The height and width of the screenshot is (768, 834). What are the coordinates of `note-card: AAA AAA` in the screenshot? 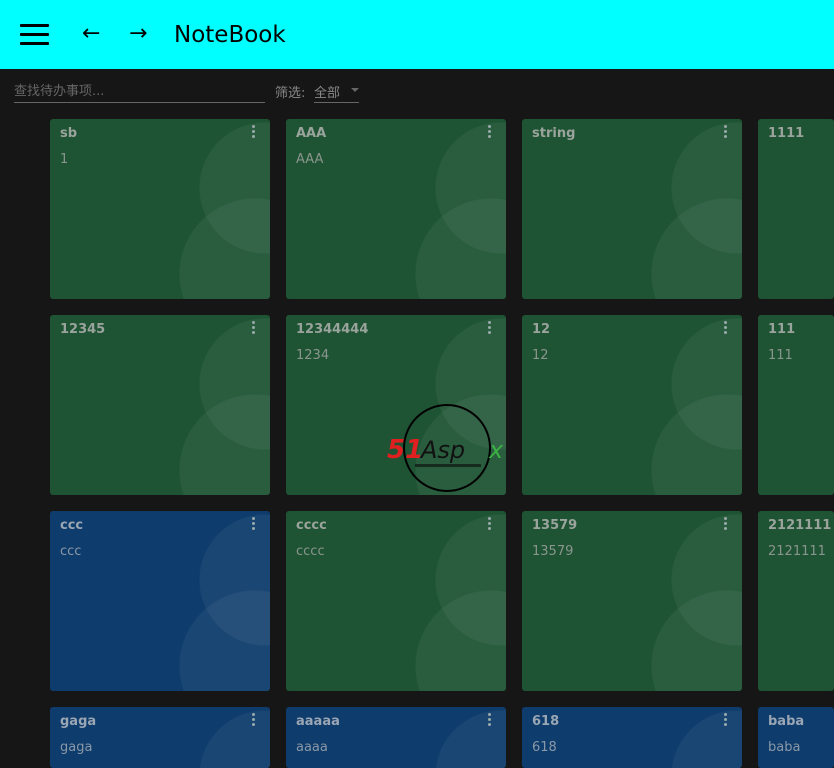 It's located at (396, 209).